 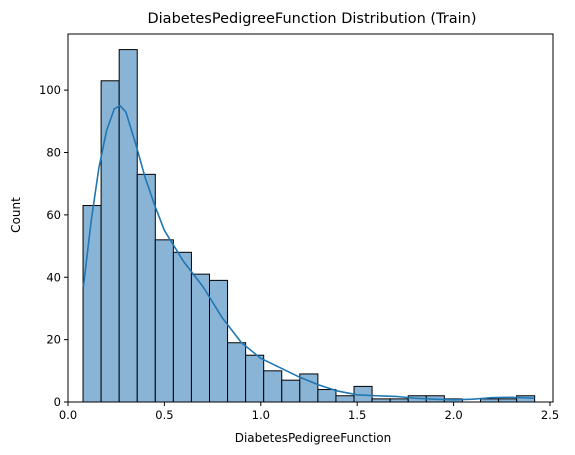 I want to click on x-tick-label: 0.0, so click(x=68, y=415).